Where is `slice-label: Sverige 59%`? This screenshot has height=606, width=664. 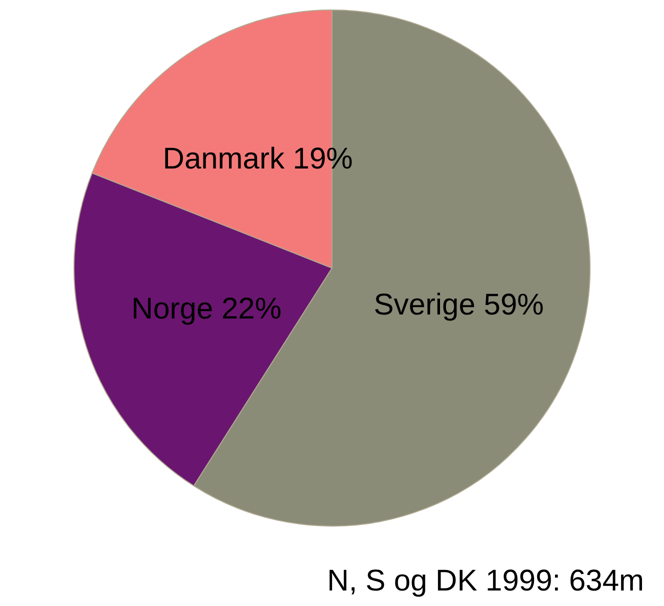
slice-label: Sverige 59% is located at coordinates (459, 305).